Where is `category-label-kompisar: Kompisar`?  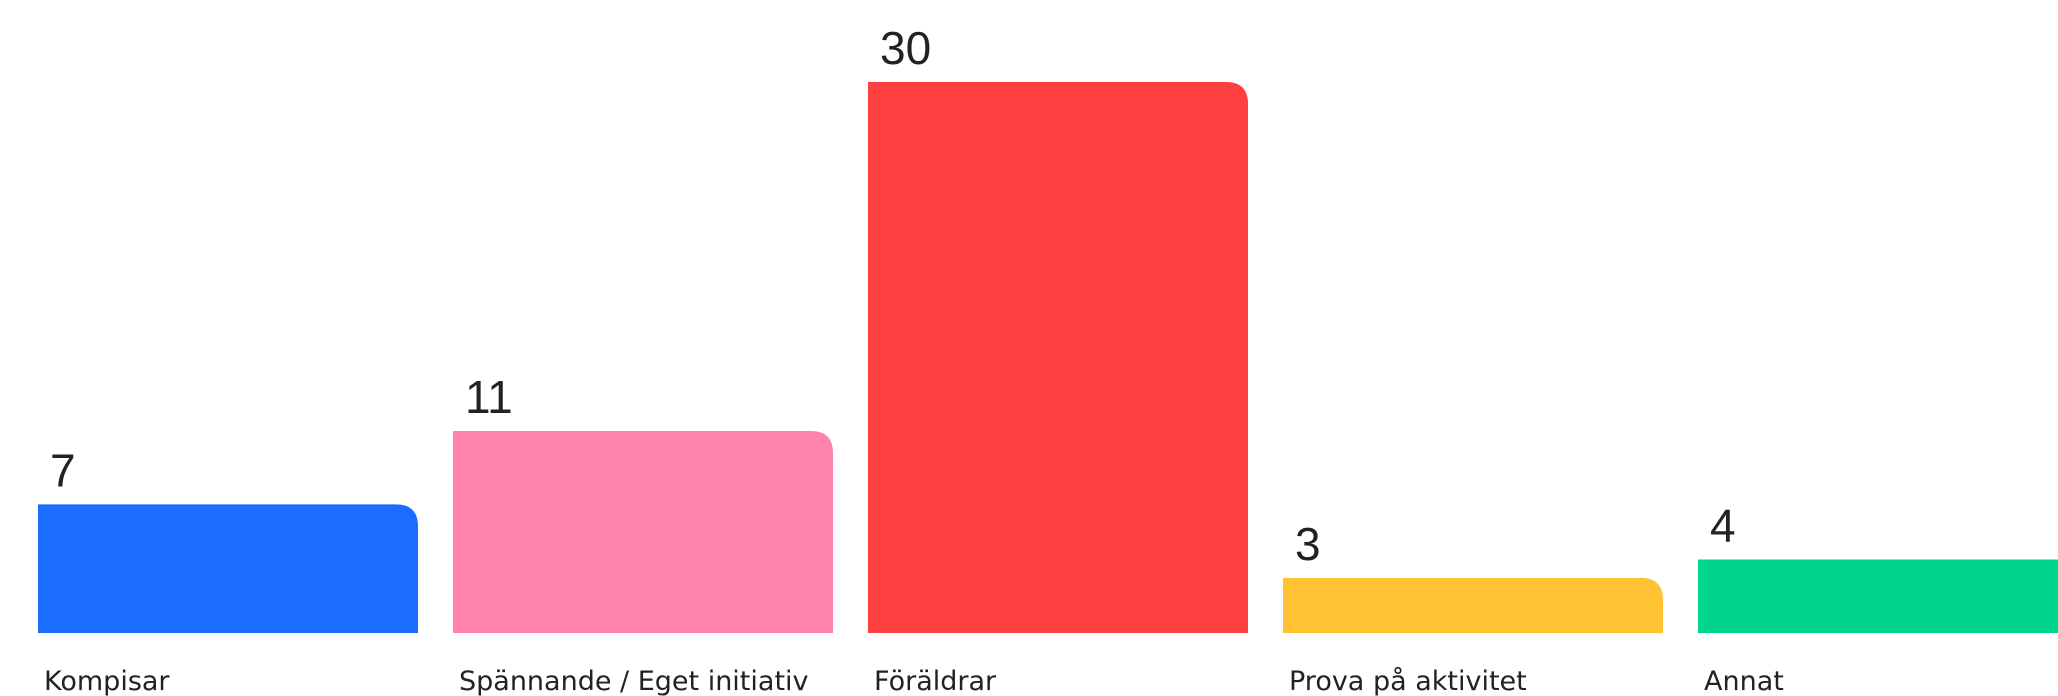 category-label-kompisar: Kompisar is located at coordinates (107, 681).